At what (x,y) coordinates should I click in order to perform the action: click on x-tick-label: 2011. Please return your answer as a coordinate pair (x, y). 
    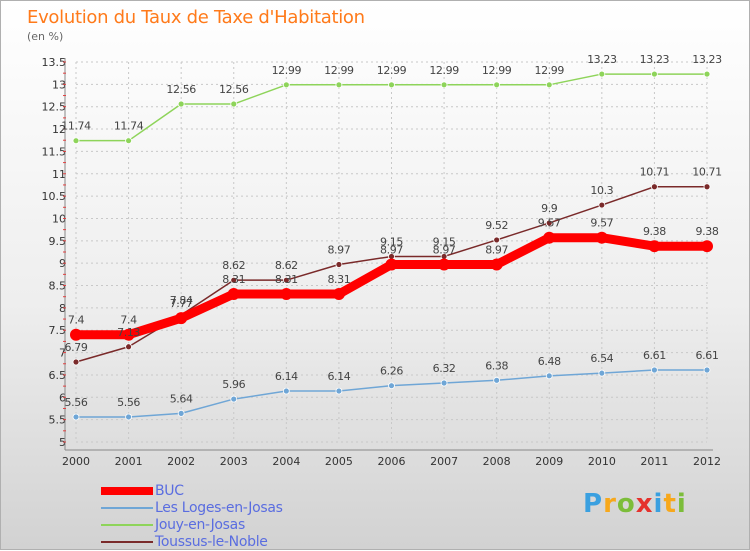
    Looking at the image, I should click on (654, 461).